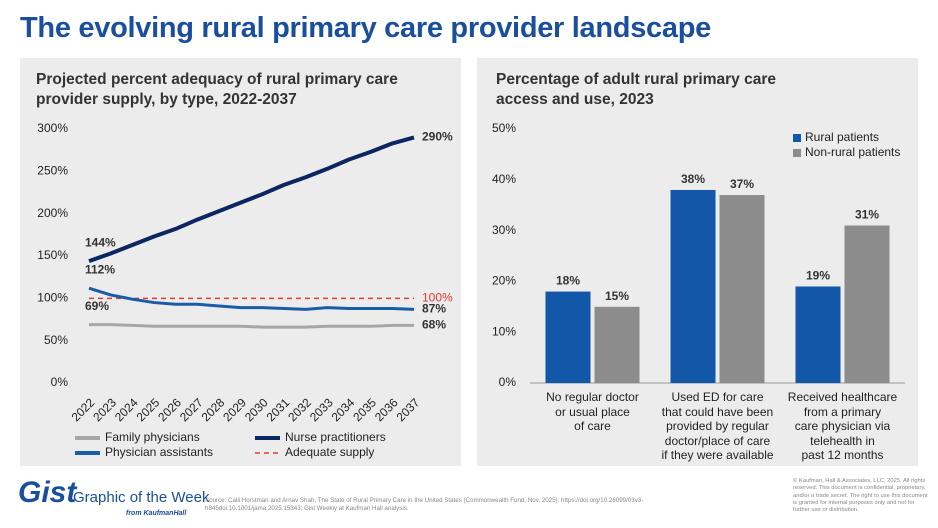 The height and width of the screenshot is (528, 938). Describe the element at coordinates (434, 325) in the screenshot. I see `data-label: 68%` at that location.